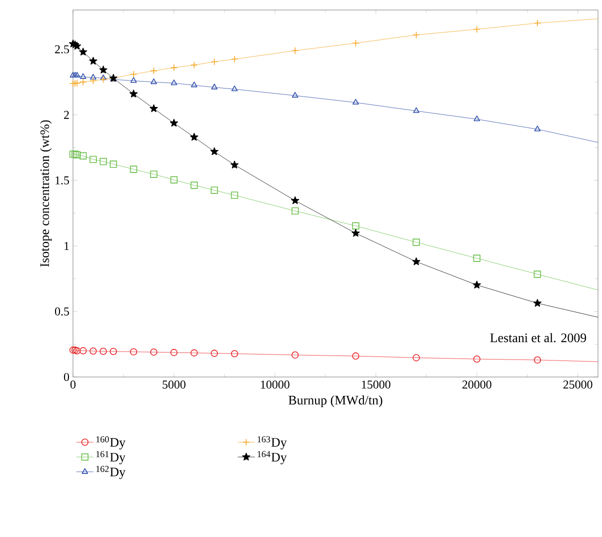  I want to click on y-tick-label: 0, so click(67, 377).